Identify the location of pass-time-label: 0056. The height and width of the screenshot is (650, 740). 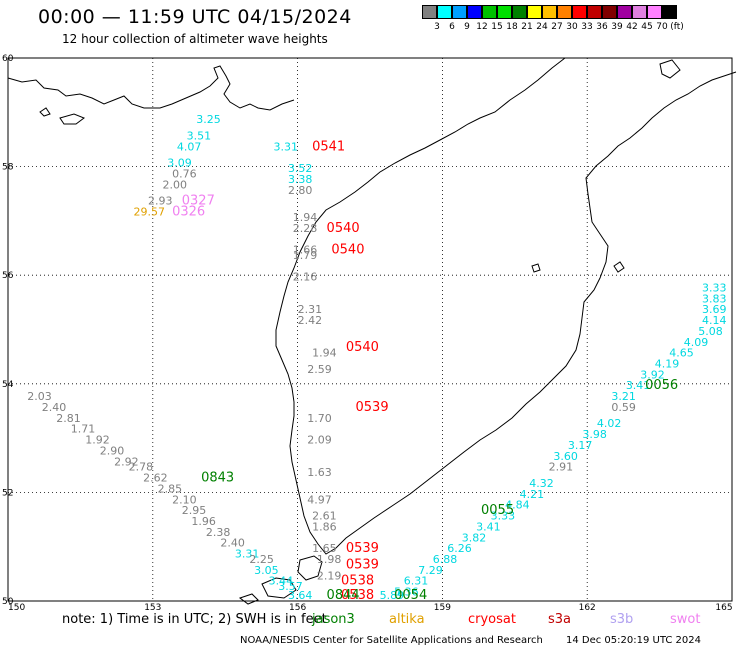
(661, 385).